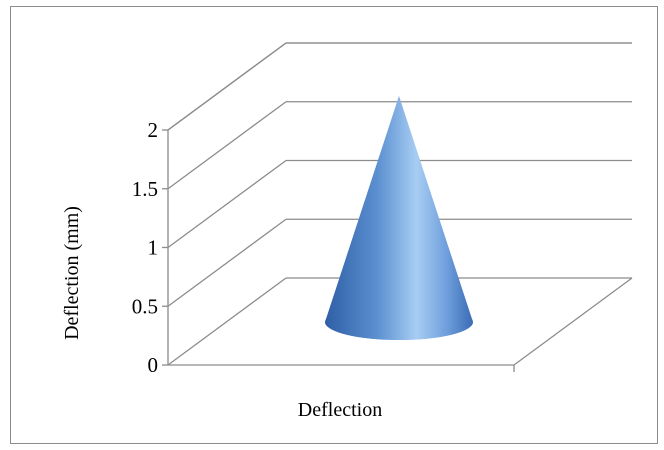 This screenshot has width=664, height=450. What do you see at coordinates (573, 321) in the screenshot?
I see `floor-right-edge` at bounding box center [573, 321].